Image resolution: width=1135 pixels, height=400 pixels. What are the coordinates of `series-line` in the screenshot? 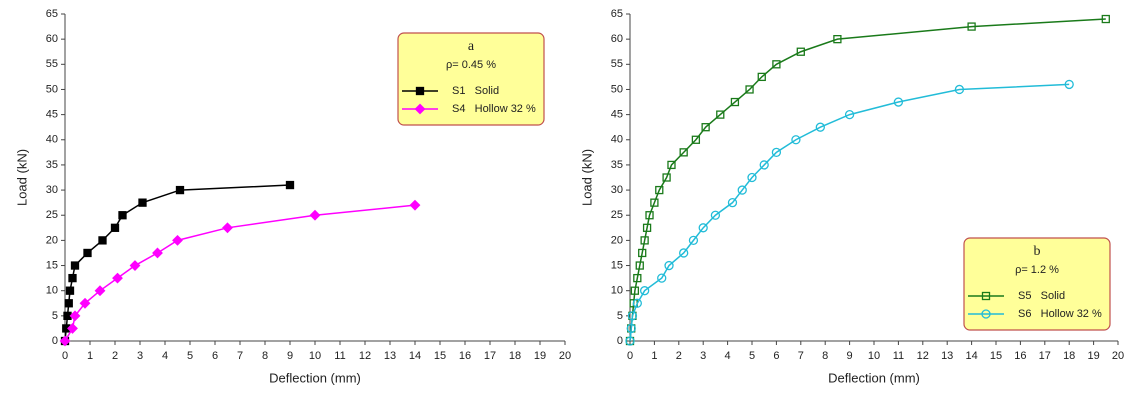 It's located at (177, 263).